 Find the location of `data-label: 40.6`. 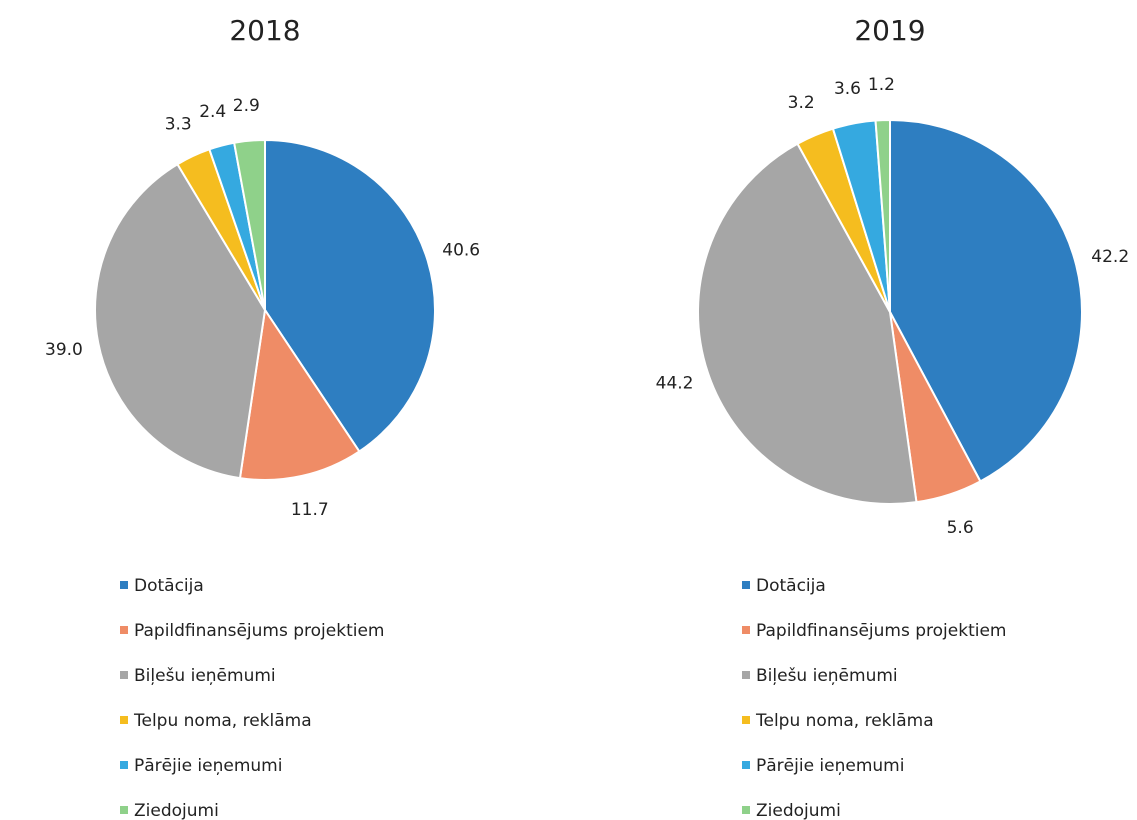

data-label: 40.6 is located at coordinates (461, 251).